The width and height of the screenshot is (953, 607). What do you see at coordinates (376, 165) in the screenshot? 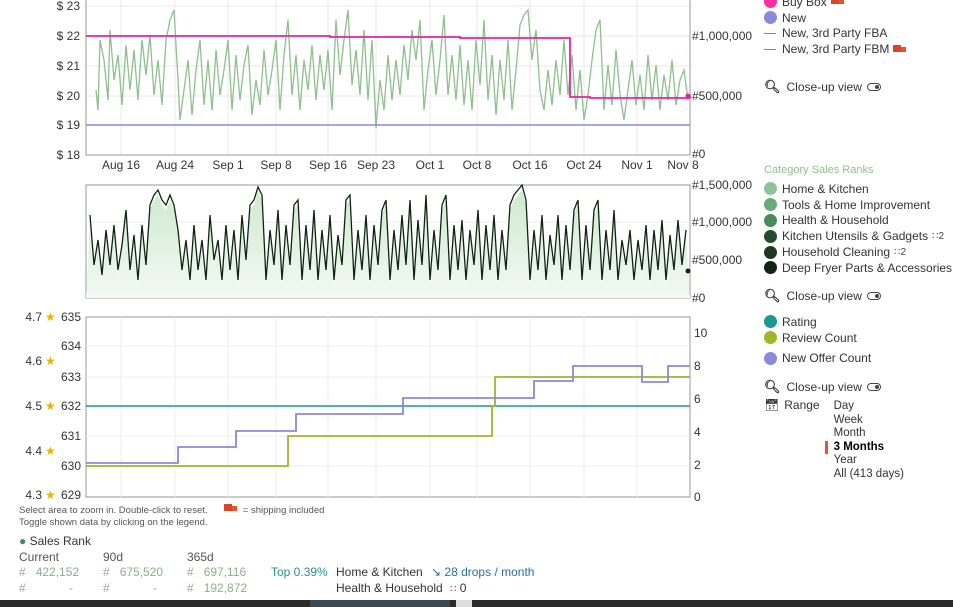
I see `price-x-label: Sep 23` at bounding box center [376, 165].